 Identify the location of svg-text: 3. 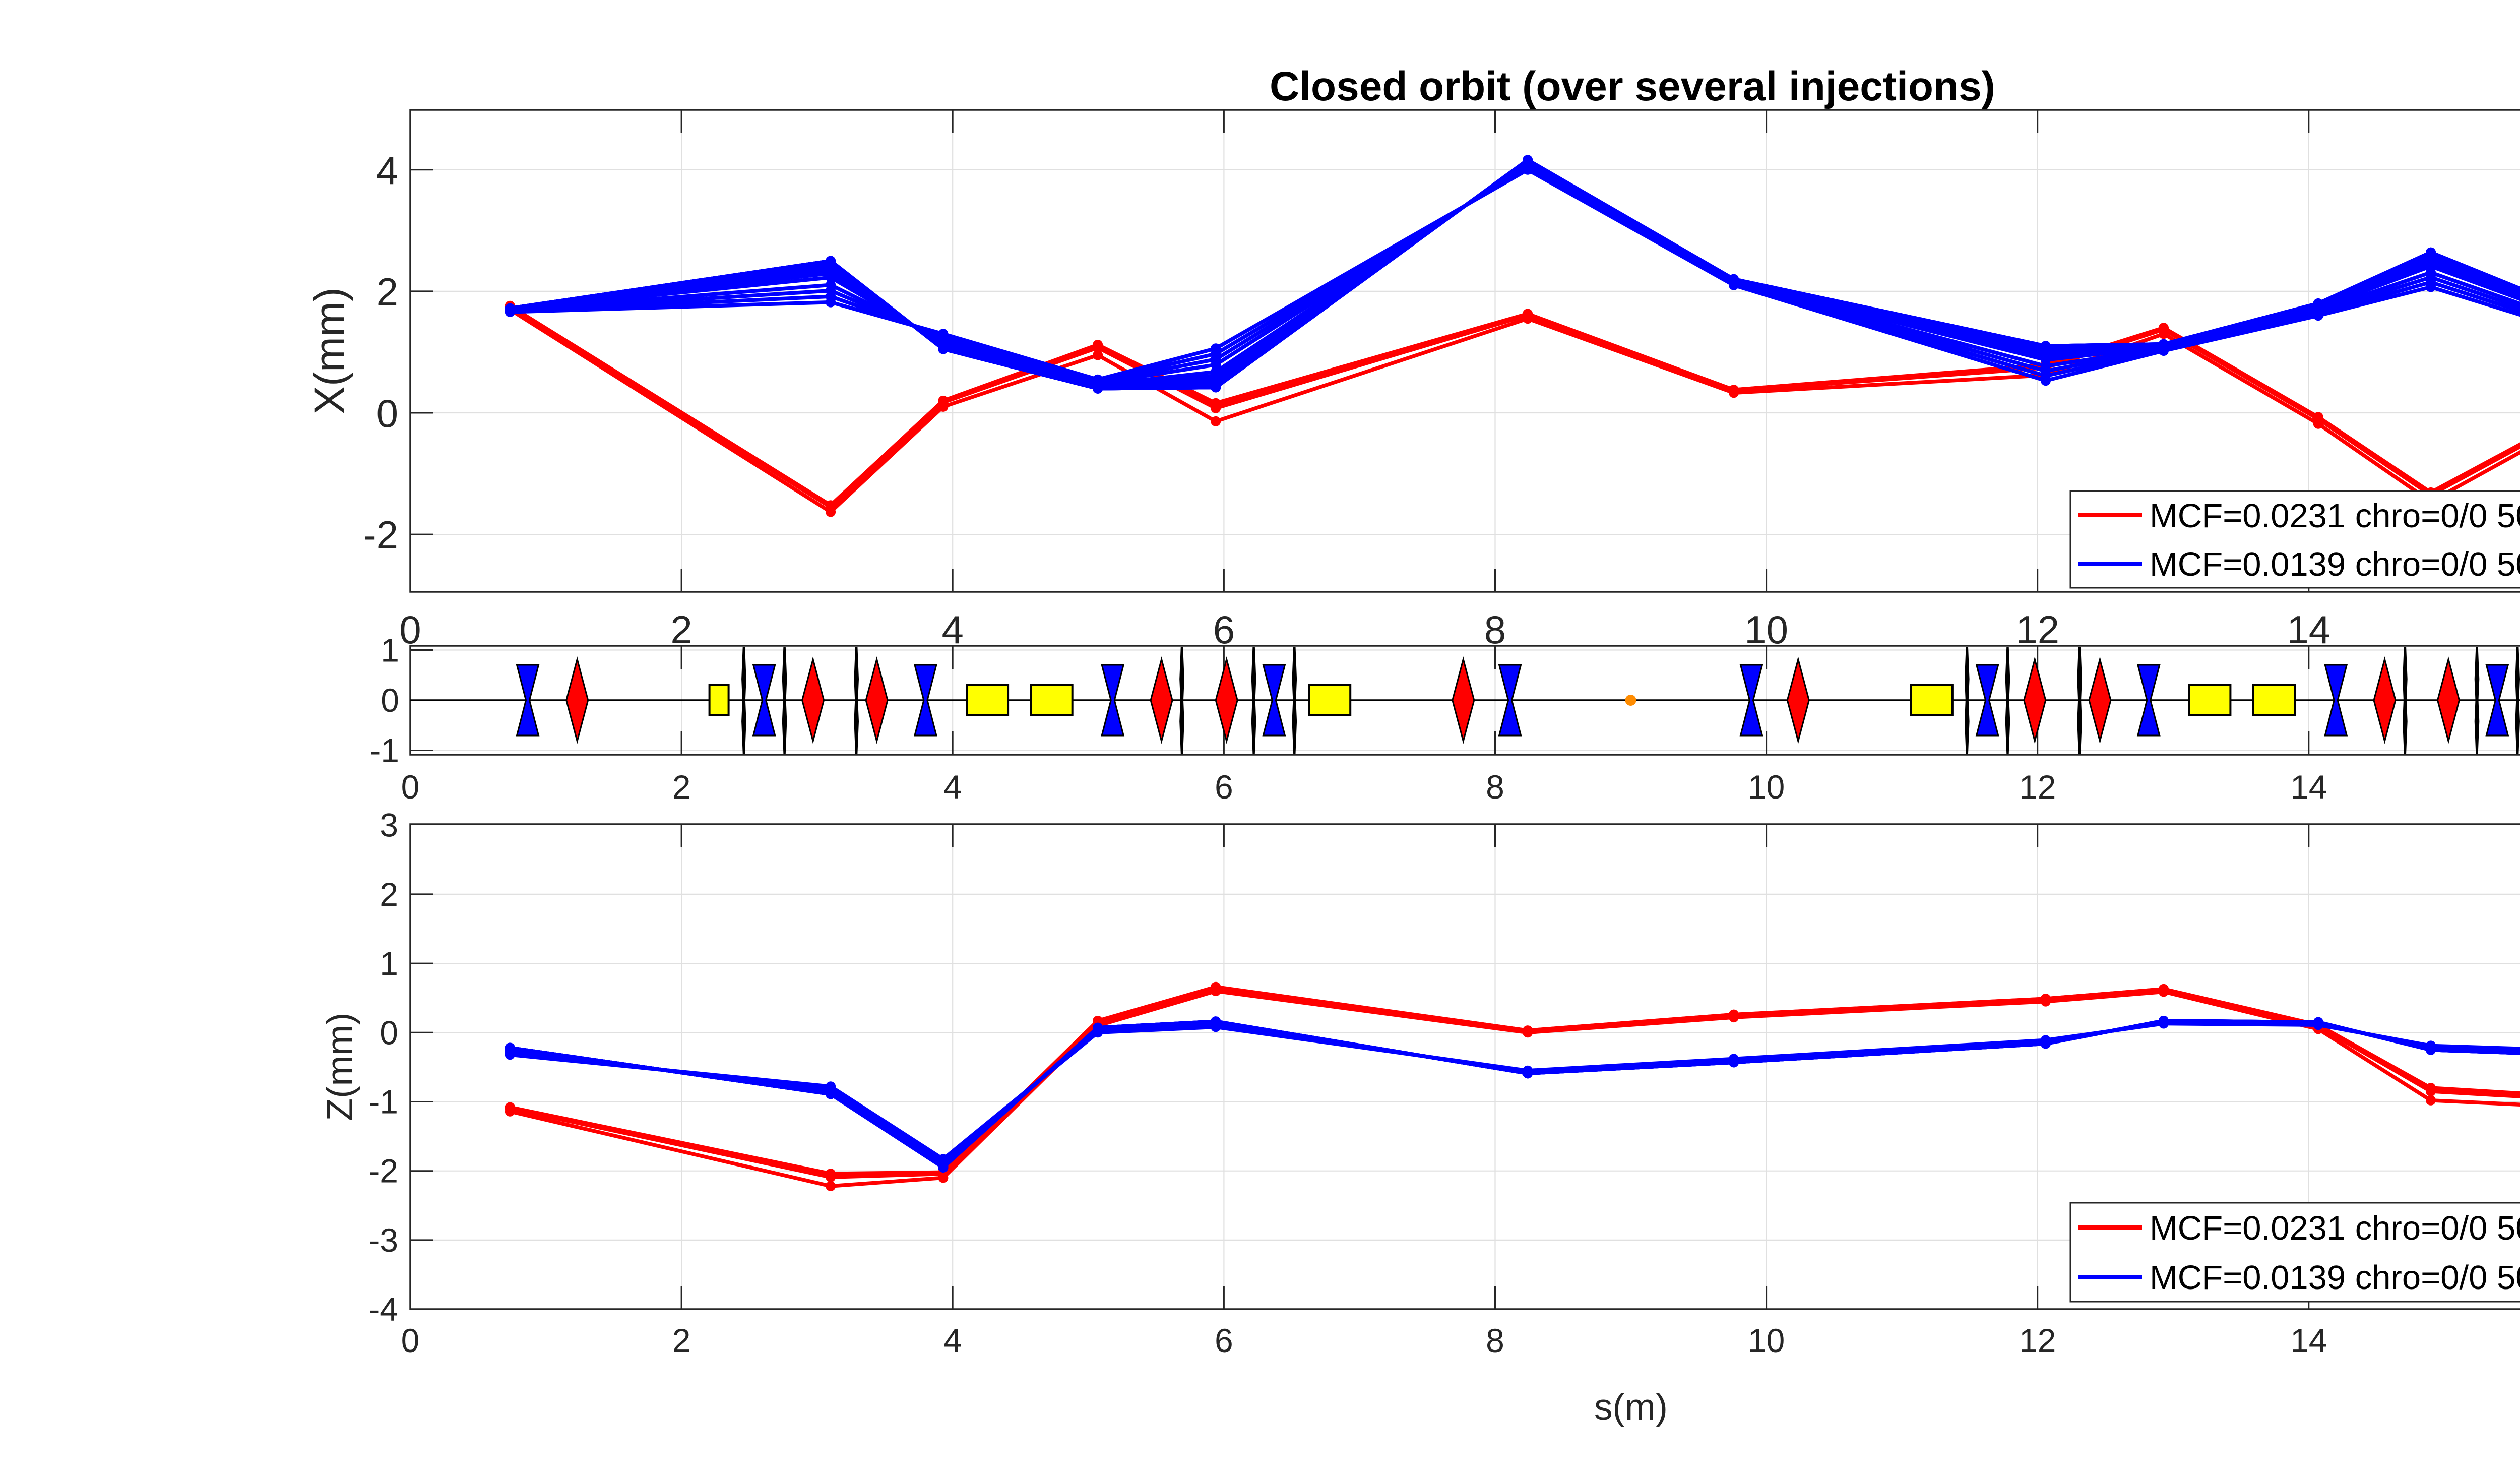
(389, 825).